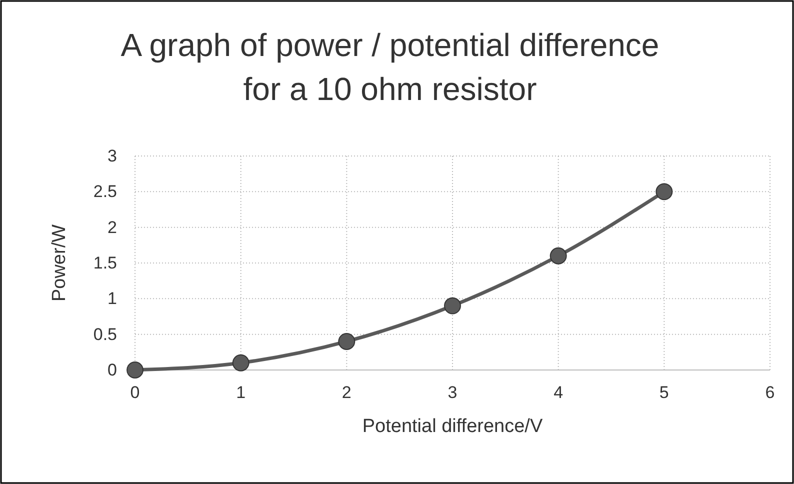 The image size is (794, 484). What do you see at coordinates (112, 370) in the screenshot?
I see `y-tick-label: 0` at bounding box center [112, 370].